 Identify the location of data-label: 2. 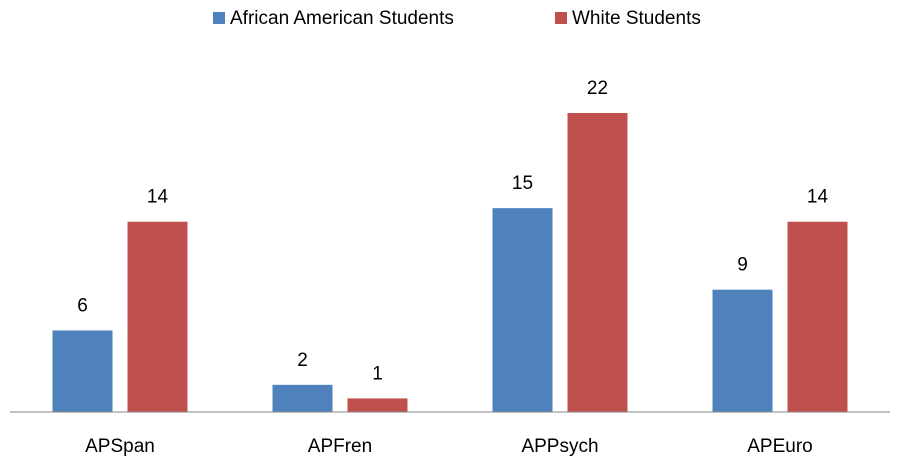
(302, 360).